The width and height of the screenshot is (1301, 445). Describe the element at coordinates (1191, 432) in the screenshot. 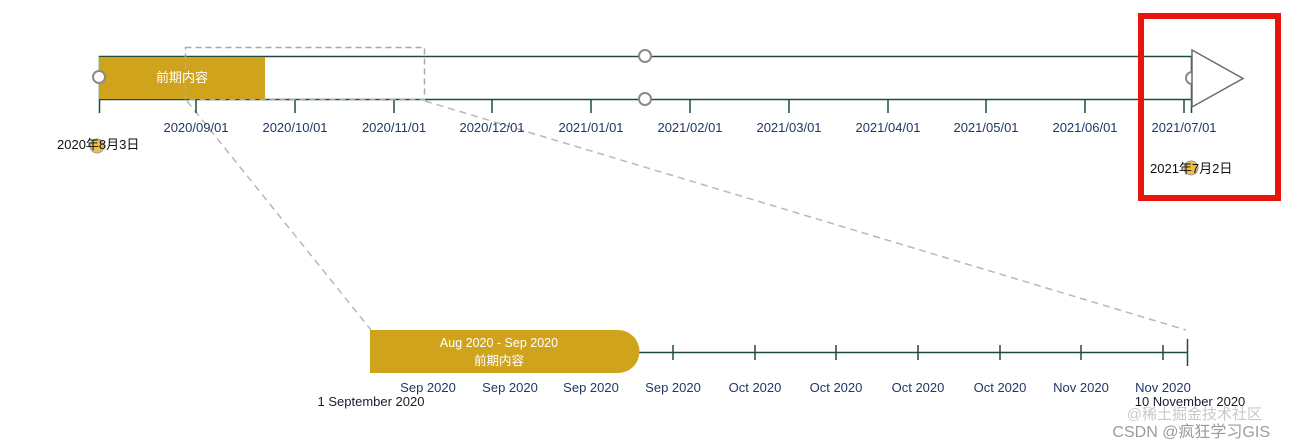

I see `watermark-csdn: CSDN @疯狂学习GIS` at that location.